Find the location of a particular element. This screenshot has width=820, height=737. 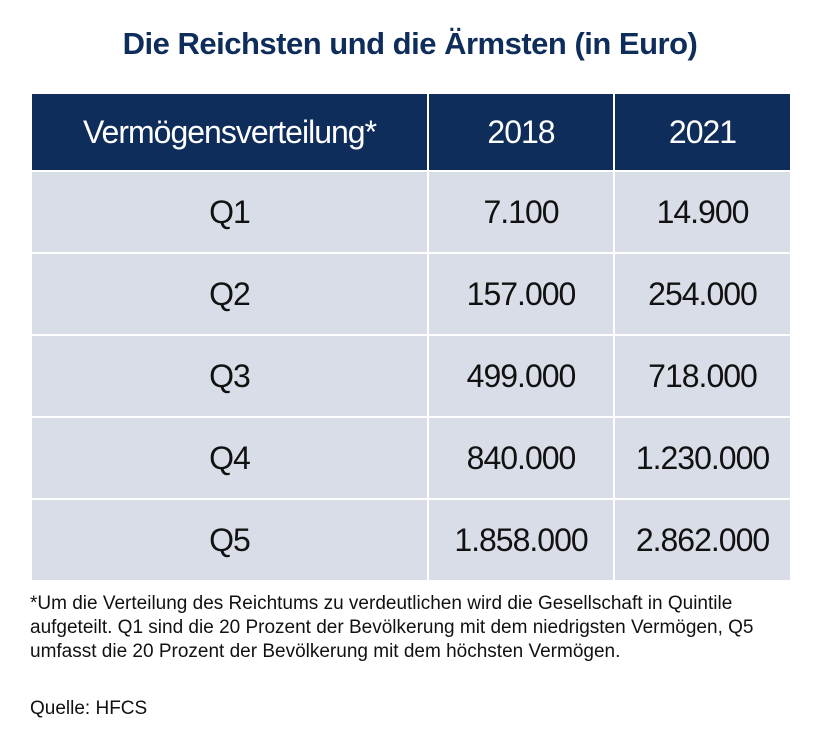

row-label: Q4 is located at coordinates (229, 458).